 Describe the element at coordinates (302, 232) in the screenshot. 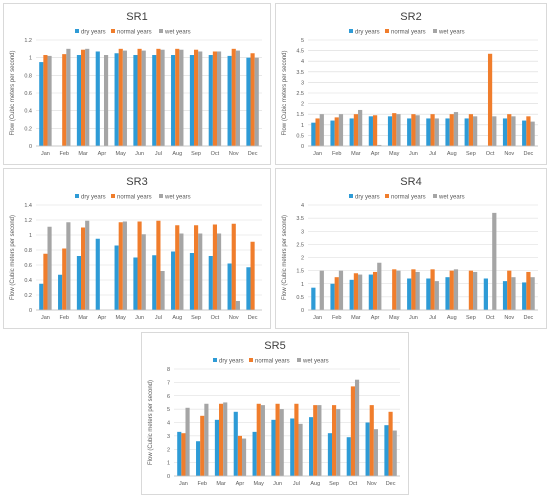

I see `y-tick-label: 3` at that location.